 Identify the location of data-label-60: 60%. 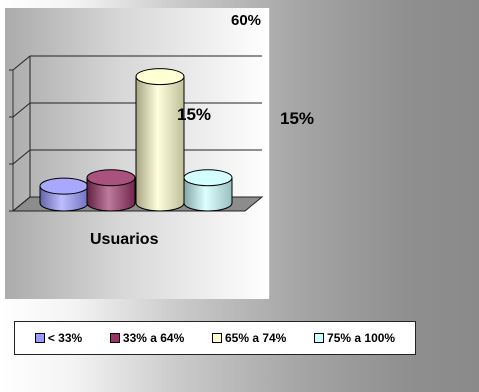
(246, 20).